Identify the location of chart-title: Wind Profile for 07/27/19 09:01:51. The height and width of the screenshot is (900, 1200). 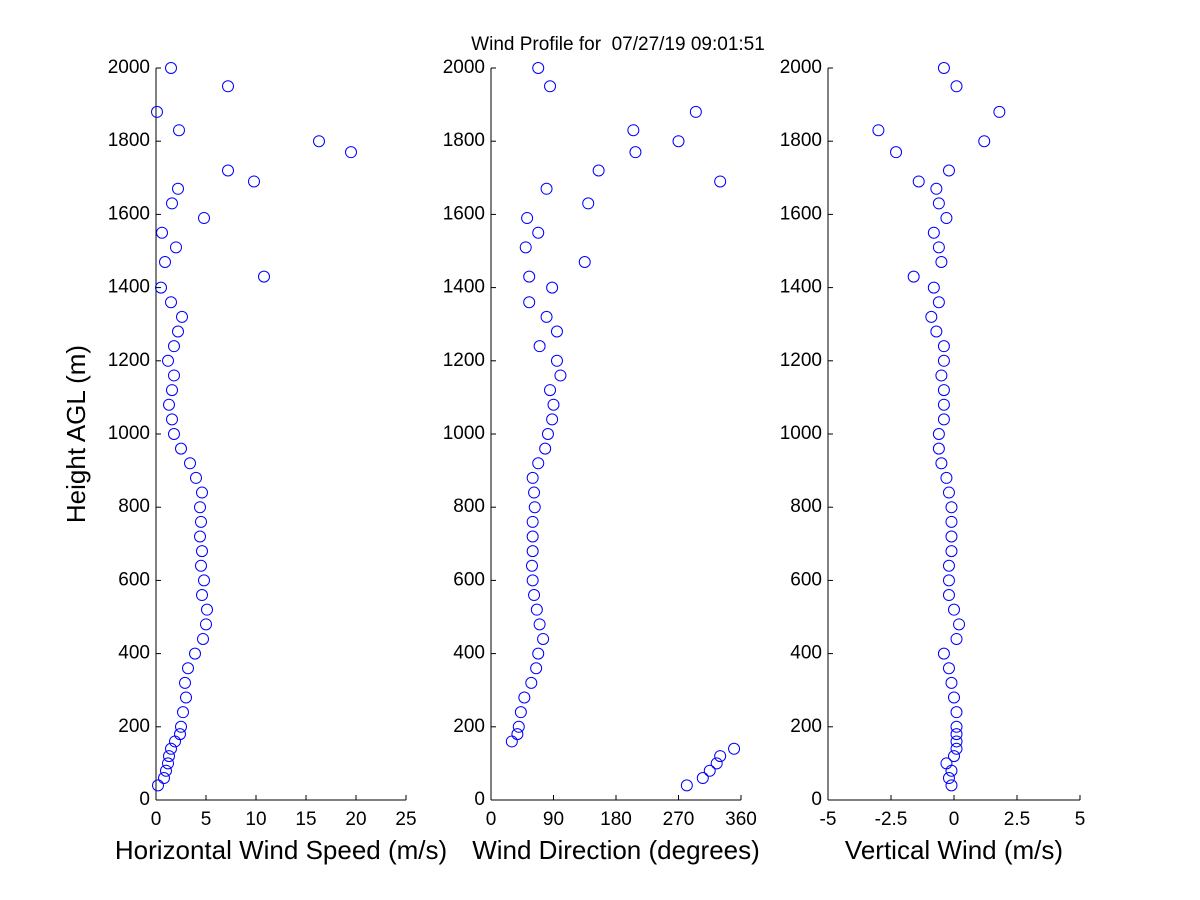
(618, 44).